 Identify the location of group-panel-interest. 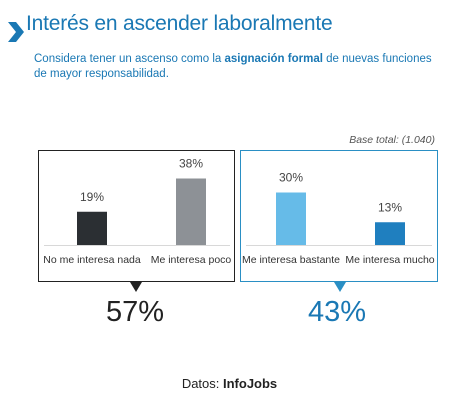
(339, 216).